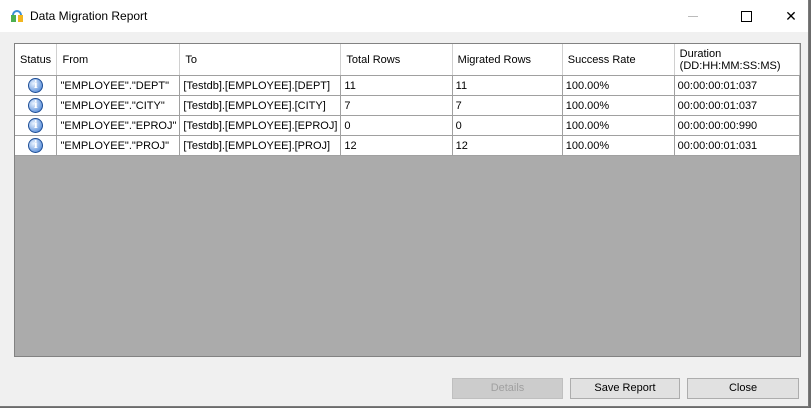 The width and height of the screenshot is (811, 408). Describe the element at coordinates (507, 60) in the screenshot. I see `column-header-migrated-rows: Migrated Rows` at that location.